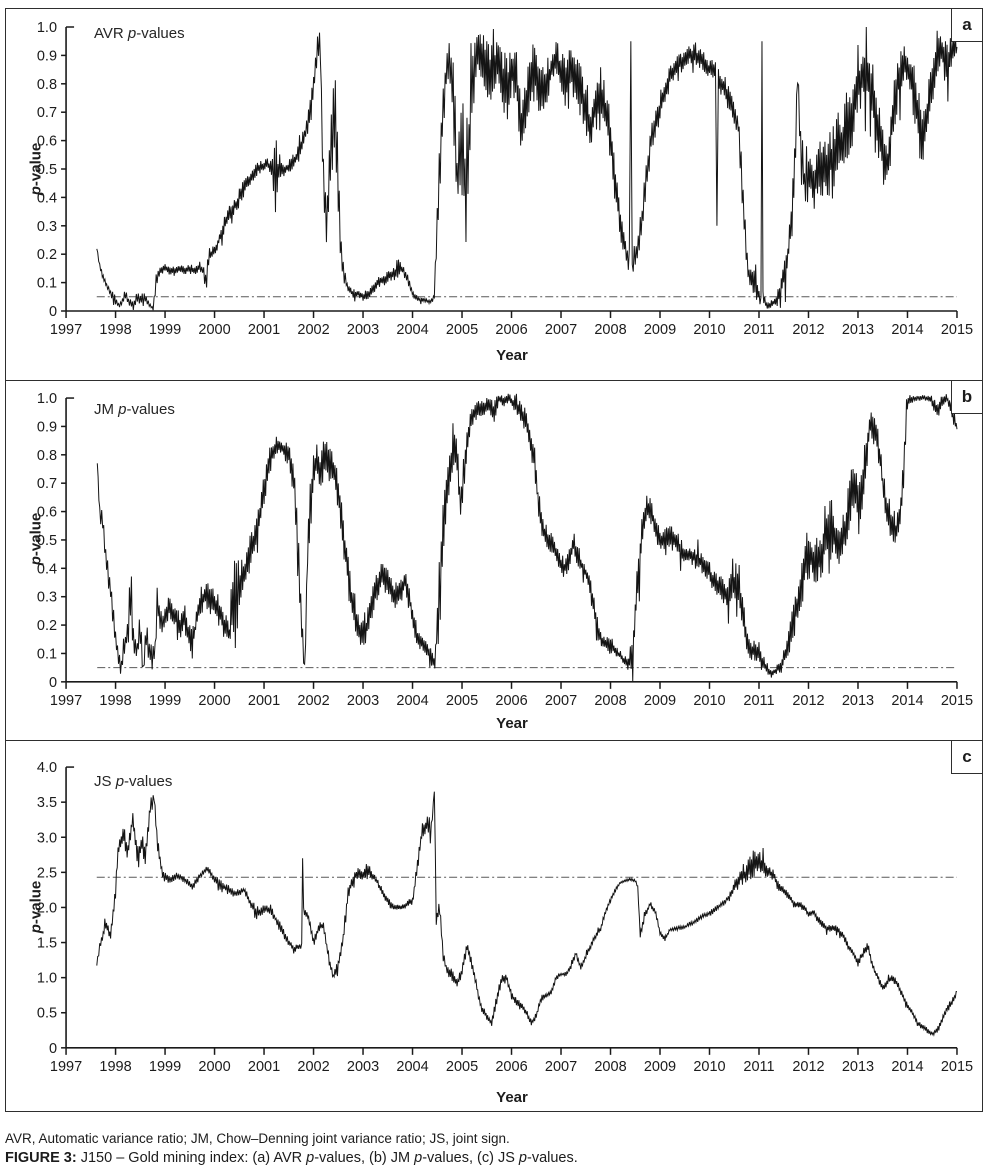 Image resolution: width=1001 pixels, height=1166 pixels. I want to click on svg-text: 2.5, so click(47, 873).